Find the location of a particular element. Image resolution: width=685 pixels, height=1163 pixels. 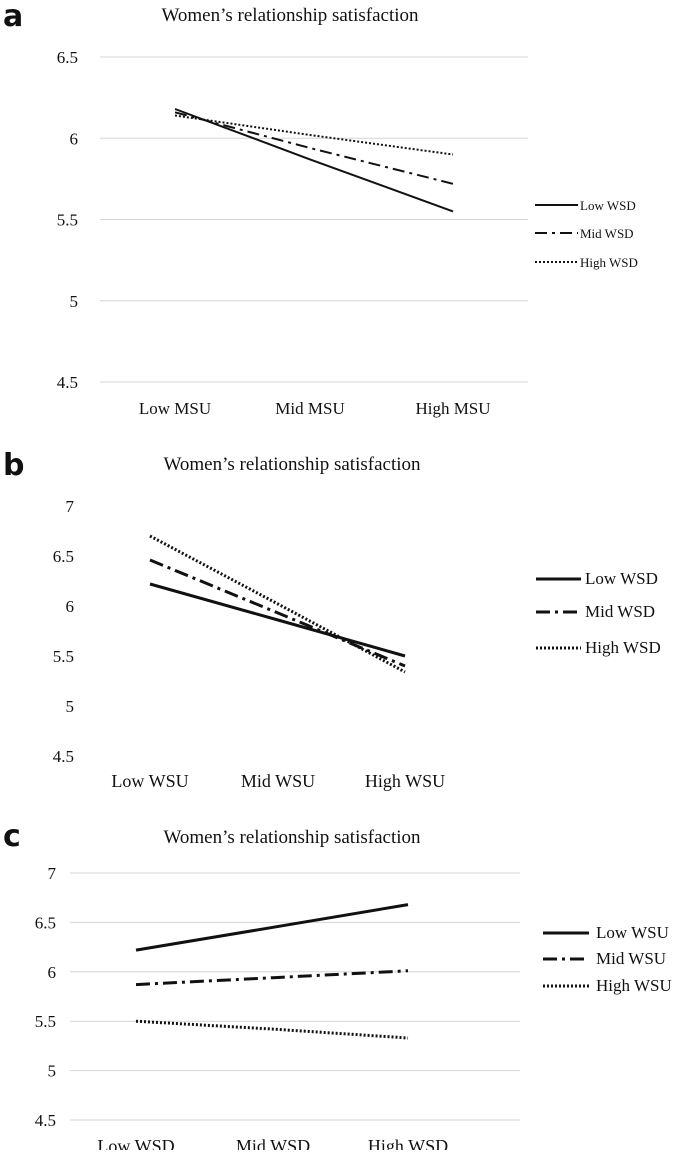

series-line-high-wsu is located at coordinates (272, 1029).